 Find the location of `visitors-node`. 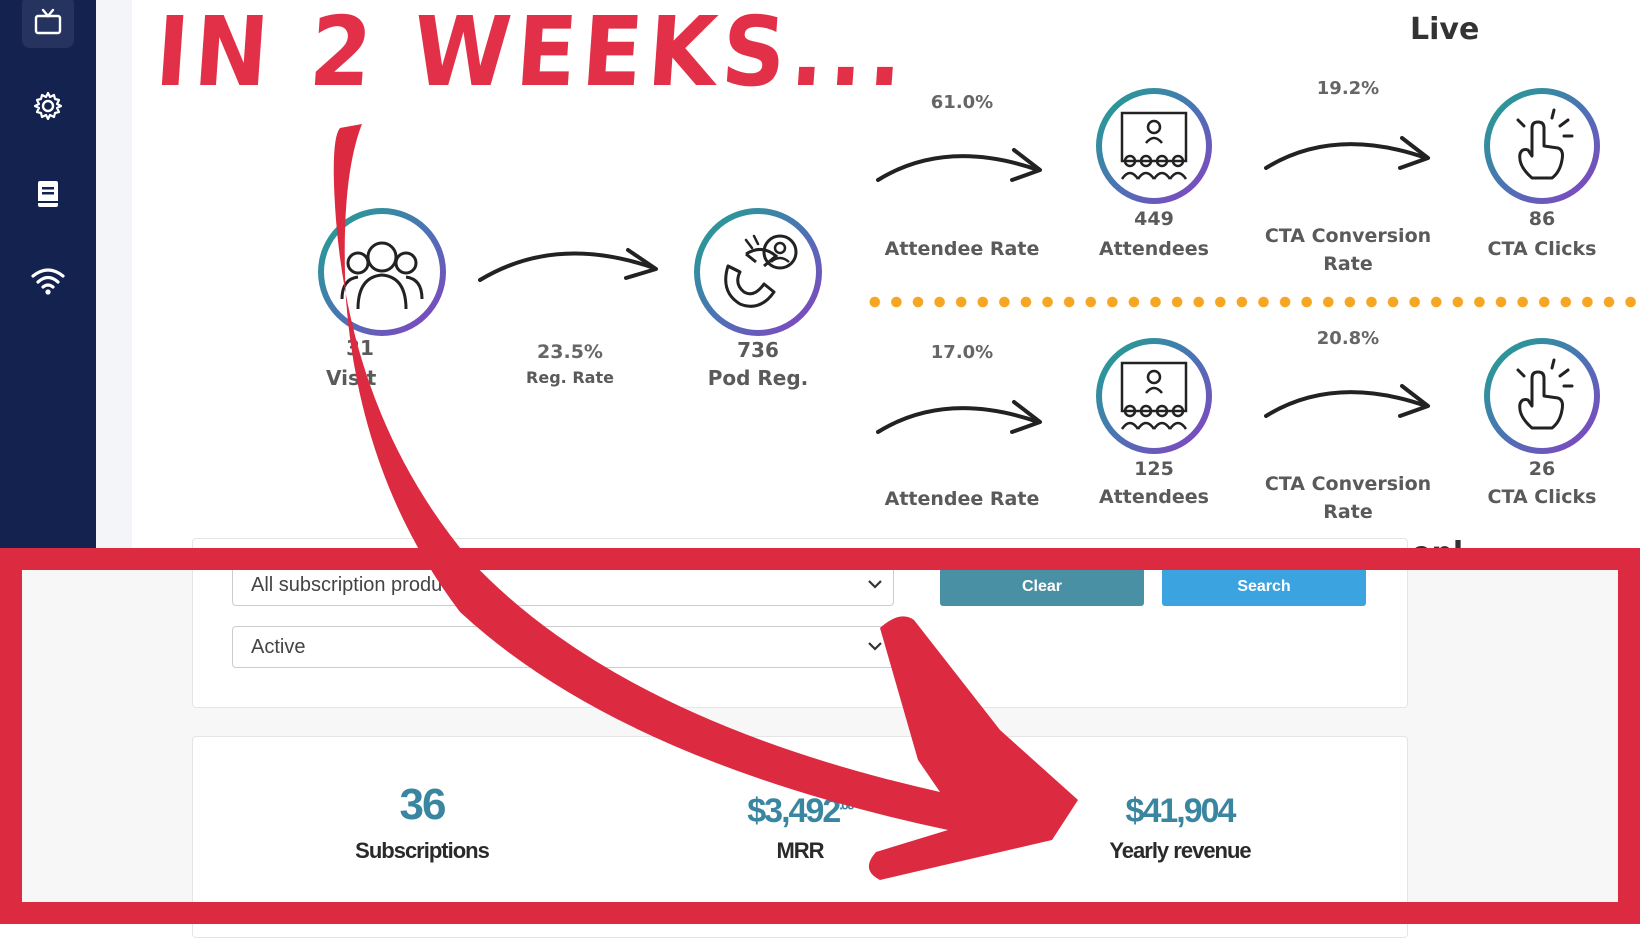

visitors-node is located at coordinates (382, 272).